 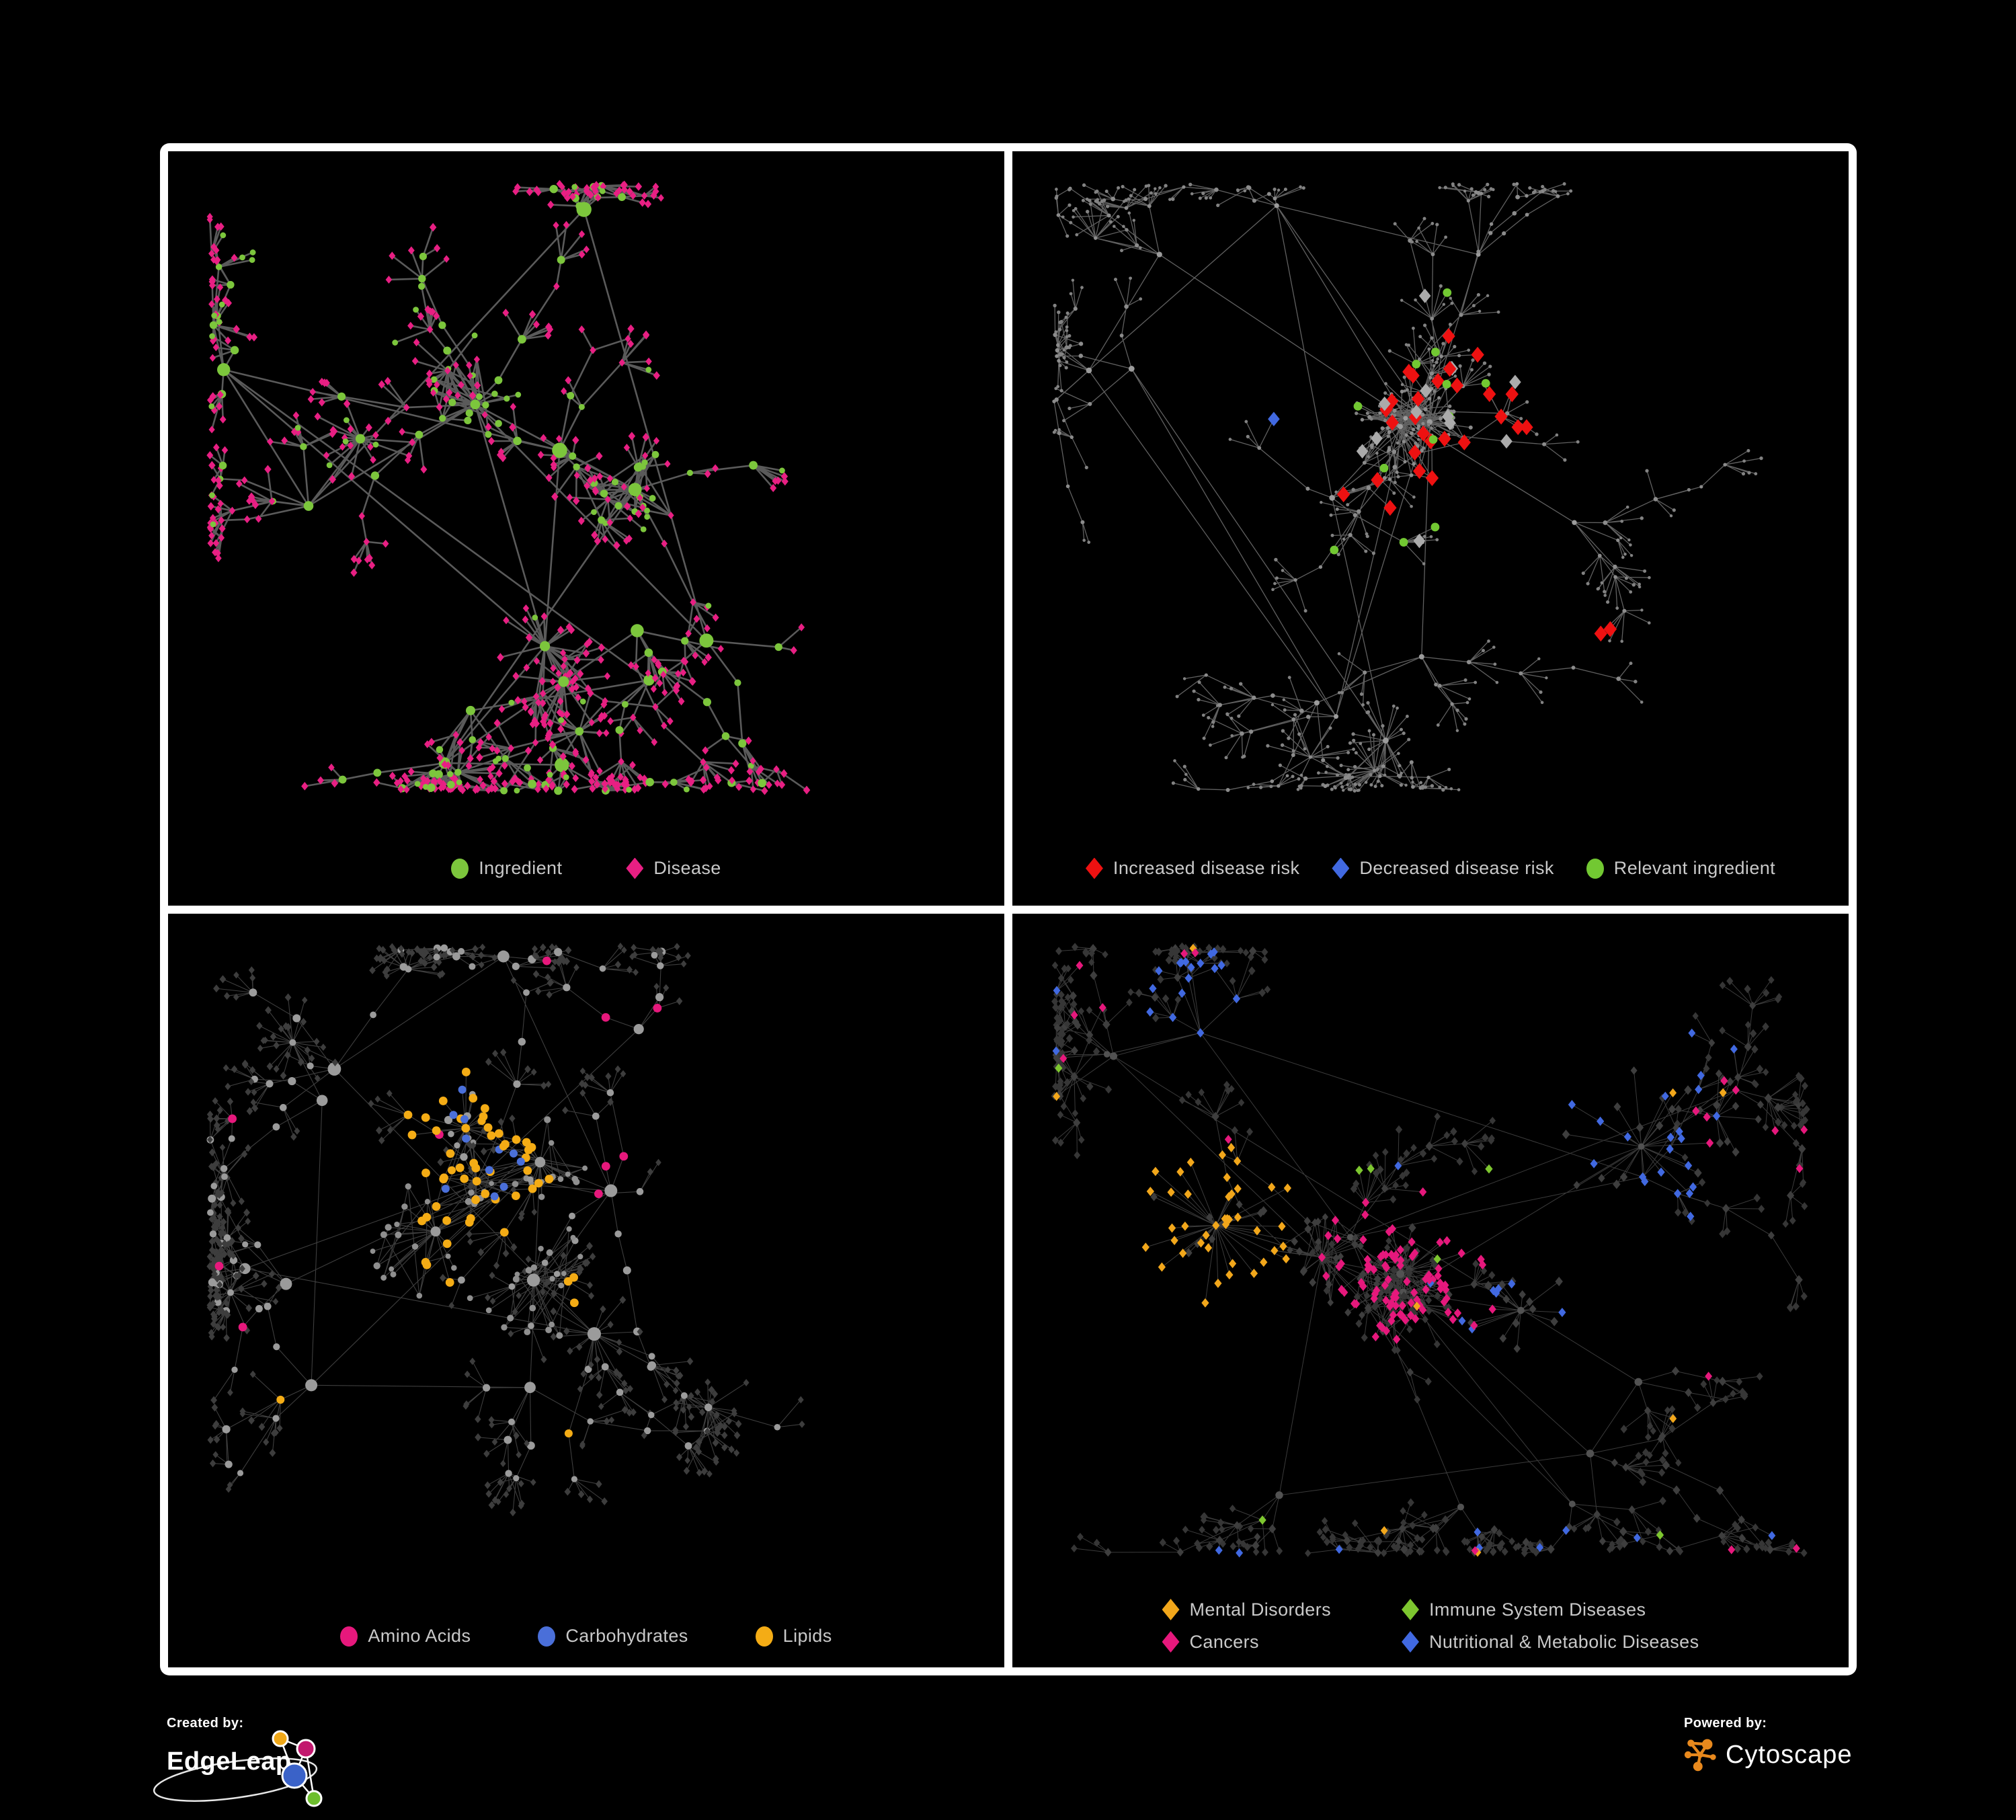 I want to click on legend-label: Disease, so click(x=687, y=868).